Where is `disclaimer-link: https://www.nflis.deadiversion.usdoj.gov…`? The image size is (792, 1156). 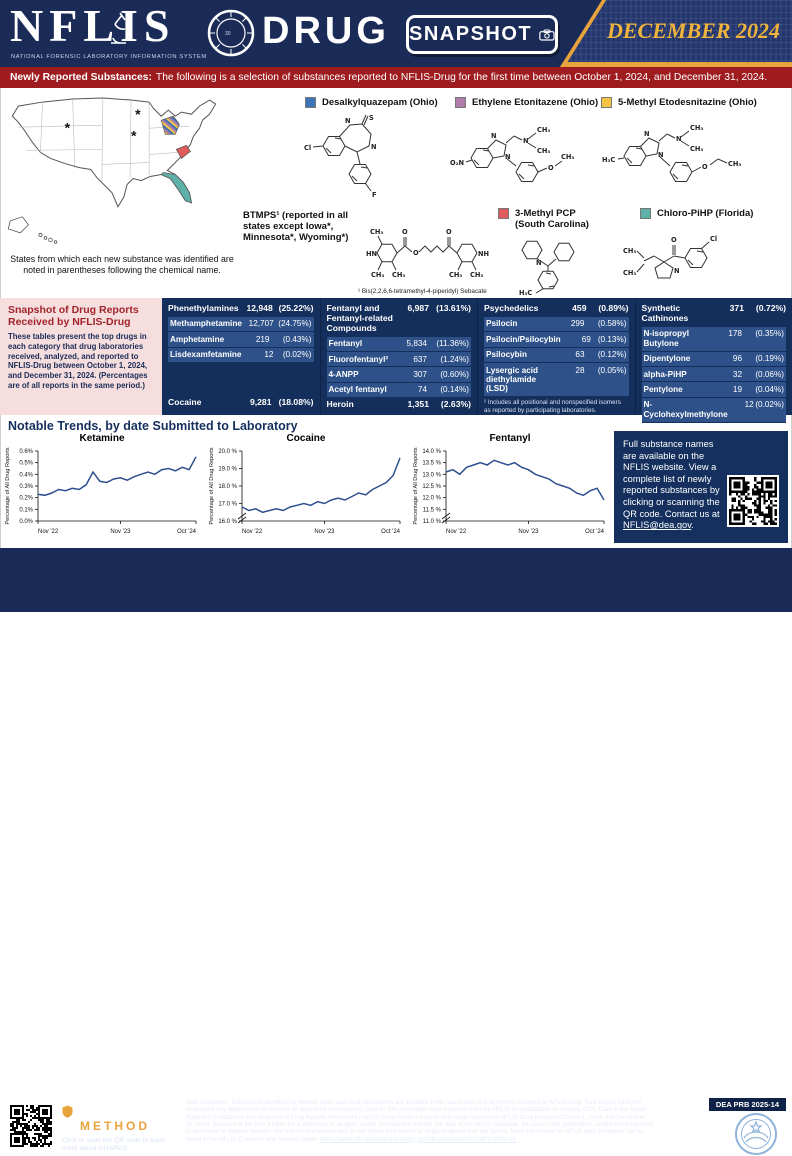 disclaimer-link: https://www.nflis.deadiversion.usdoj.gov… is located at coordinates (418, 1140).